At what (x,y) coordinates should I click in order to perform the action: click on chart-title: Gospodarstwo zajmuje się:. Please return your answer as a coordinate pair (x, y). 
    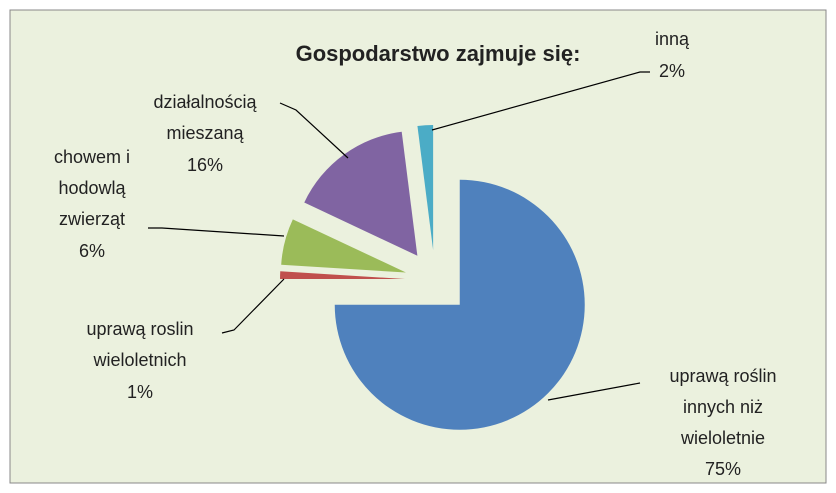
    Looking at the image, I should click on (438, 53).